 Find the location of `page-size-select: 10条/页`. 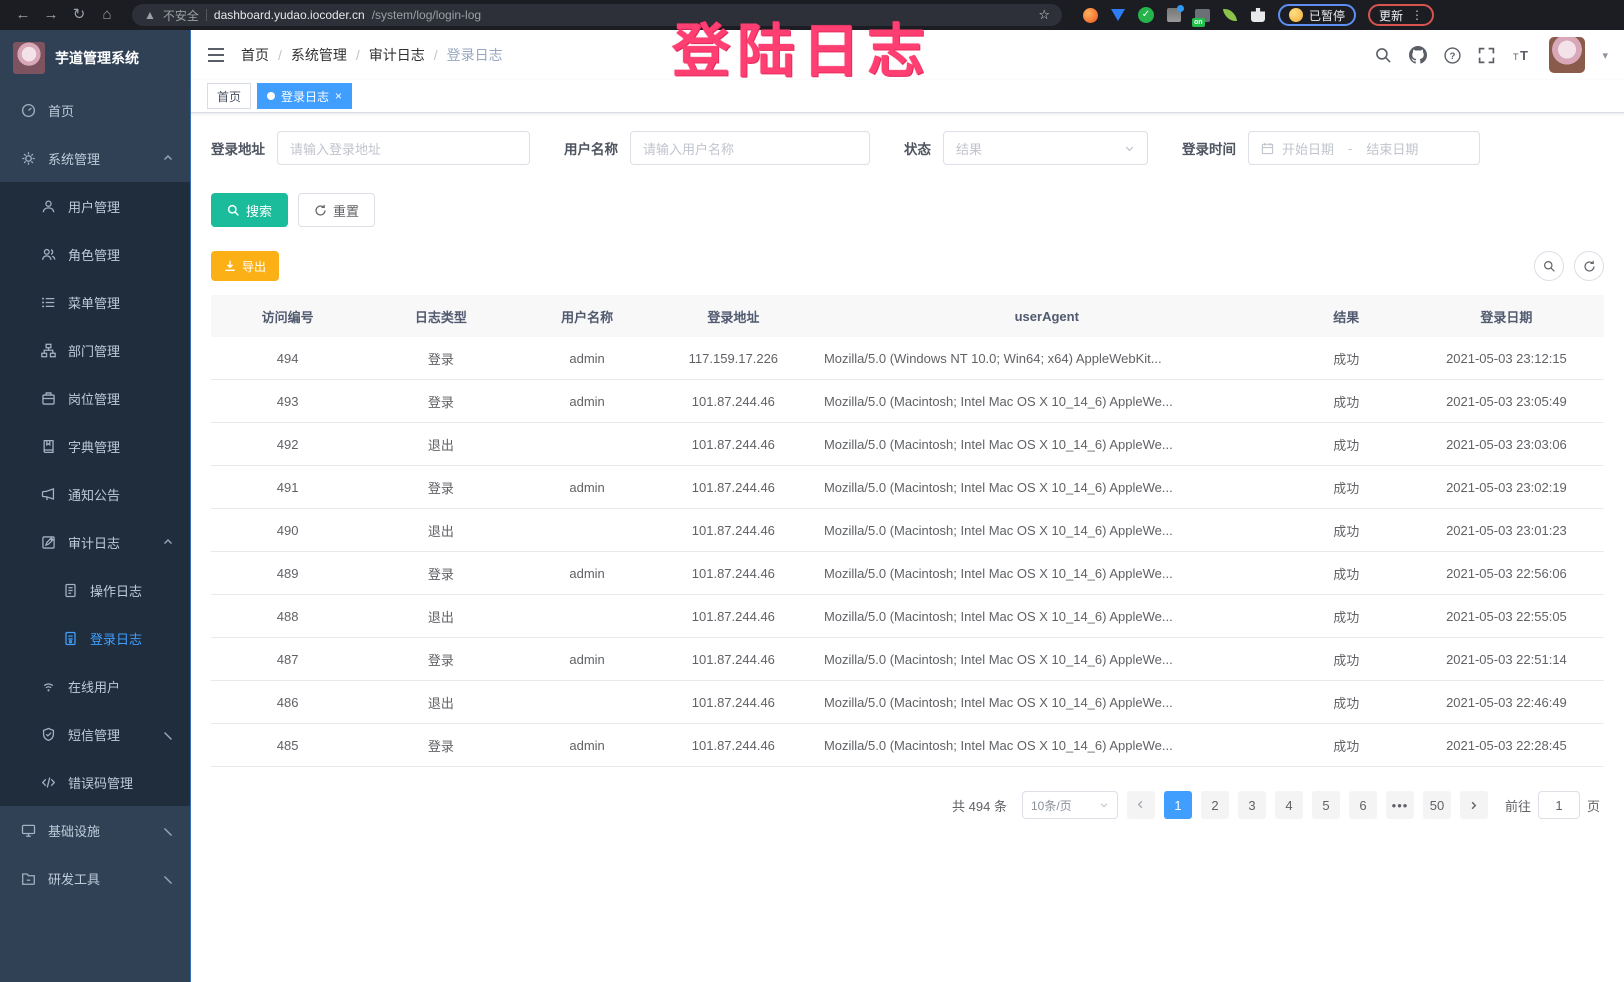

page-size-select: 10条/页 is located at coordinates (1069, 805).